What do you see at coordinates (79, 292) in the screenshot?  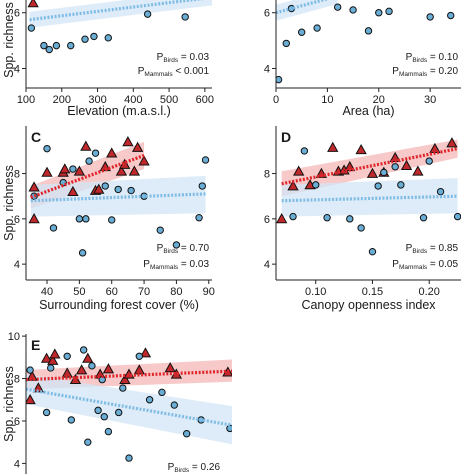 I see `x-tick-label: 50` at bounding box center [79, 292].